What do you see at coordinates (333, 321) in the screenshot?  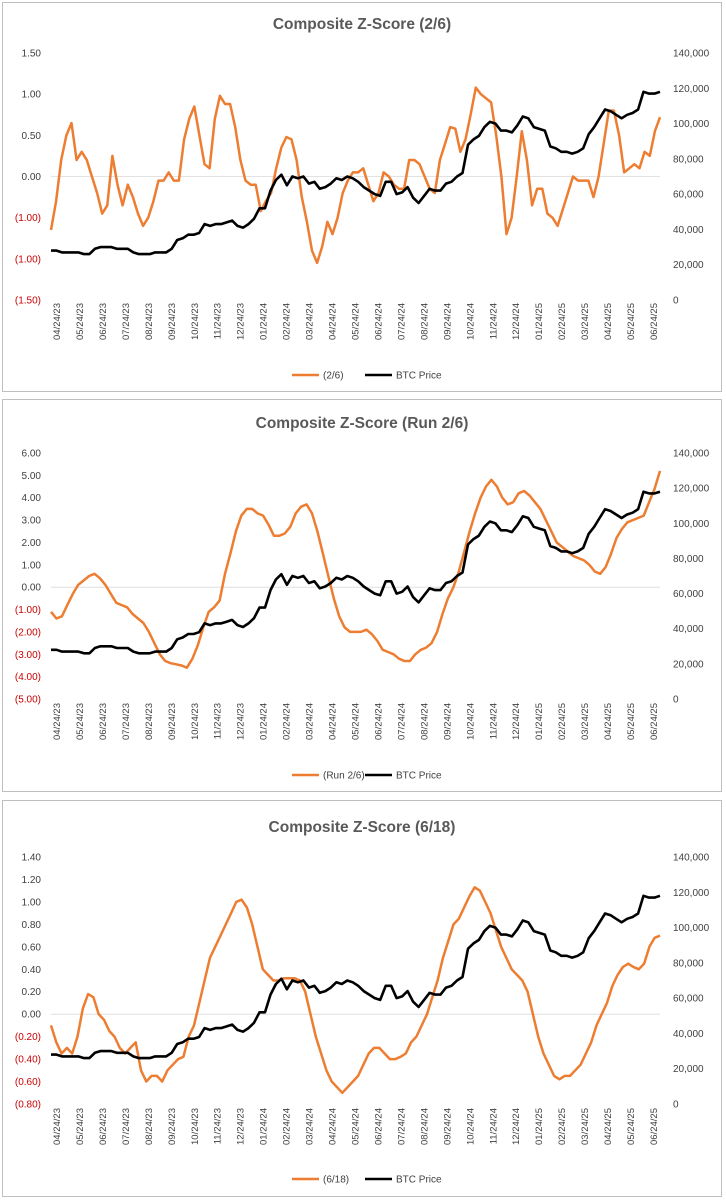 I see `x-tick-label: 04/24/24` at bounding box center [333, 321].